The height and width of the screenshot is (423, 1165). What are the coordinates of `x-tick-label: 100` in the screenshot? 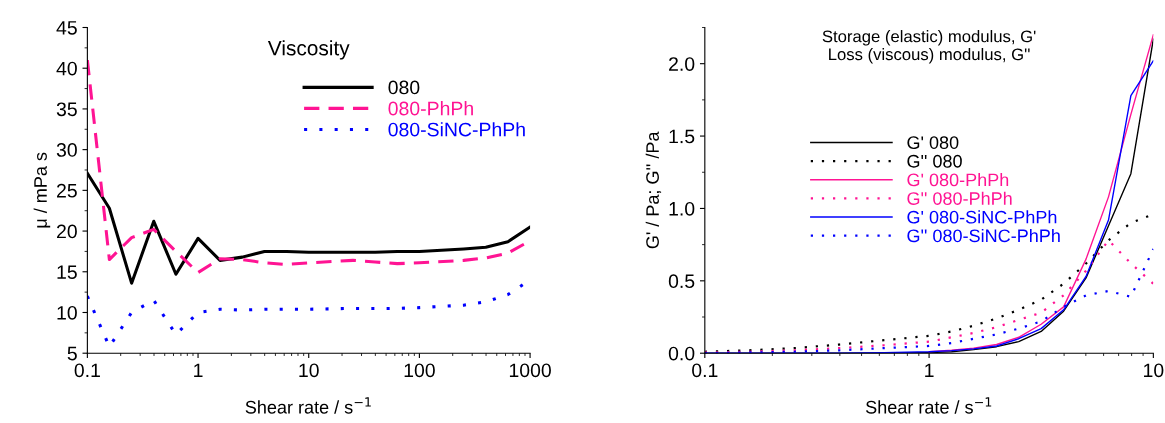 It's located at (419, 370).